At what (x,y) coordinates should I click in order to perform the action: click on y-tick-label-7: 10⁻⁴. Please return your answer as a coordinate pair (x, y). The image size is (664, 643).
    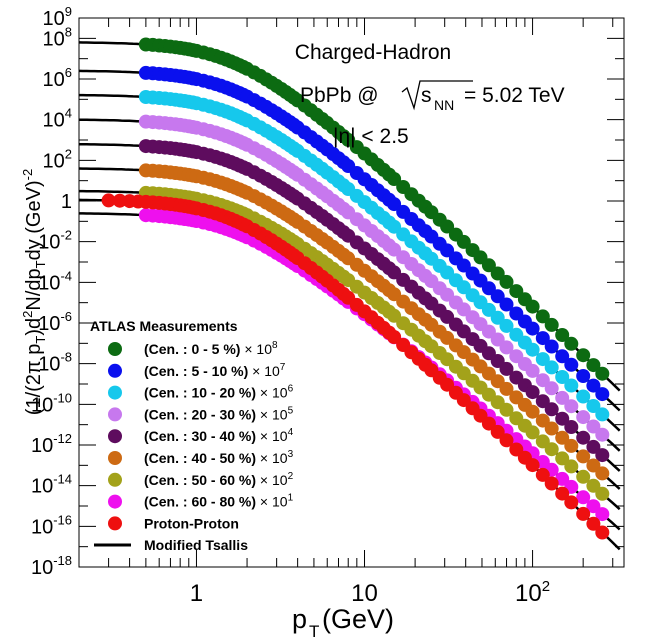
    Looking at the image, I should click on (55, 281).